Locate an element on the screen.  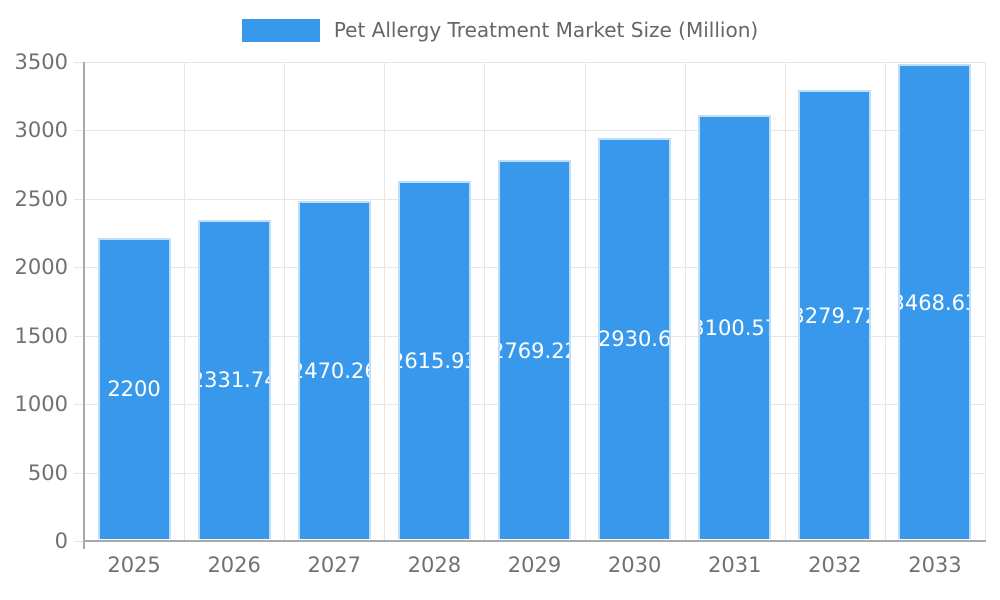
bar-2033: 3468.63 is located at coordinates (935, 301).